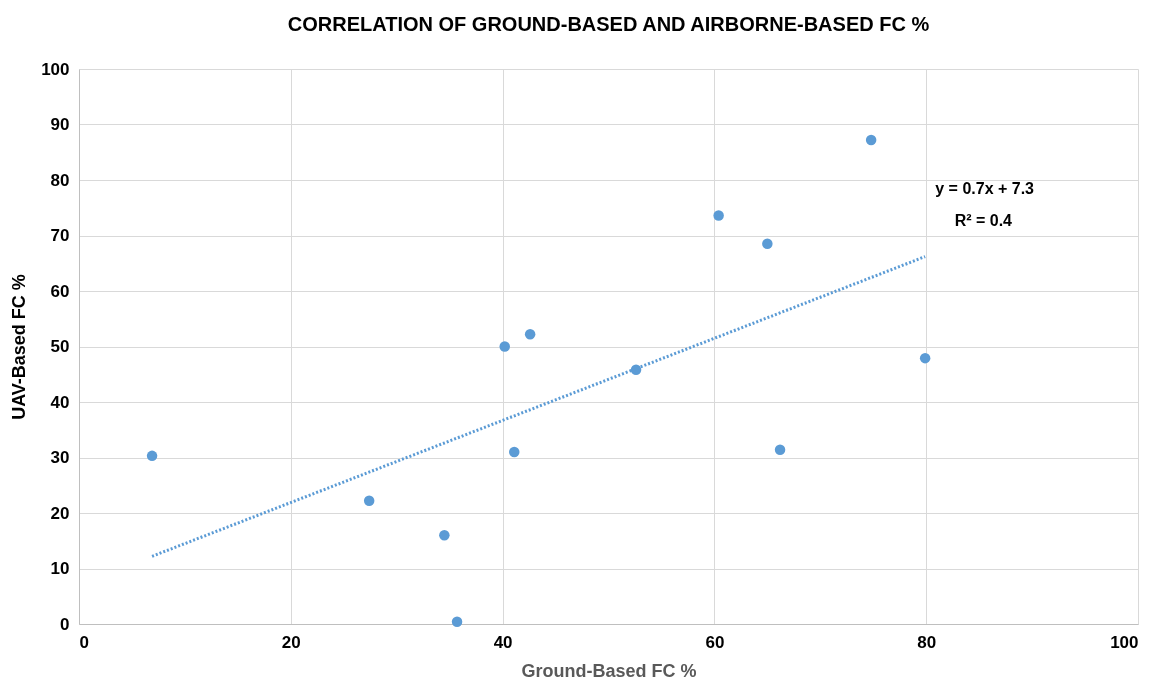 The width and height of the screenshot is (1168, 690). Describe the element at coordinates (60, 180) in the screenshot. I see `y-tick-label: 80` at that location.